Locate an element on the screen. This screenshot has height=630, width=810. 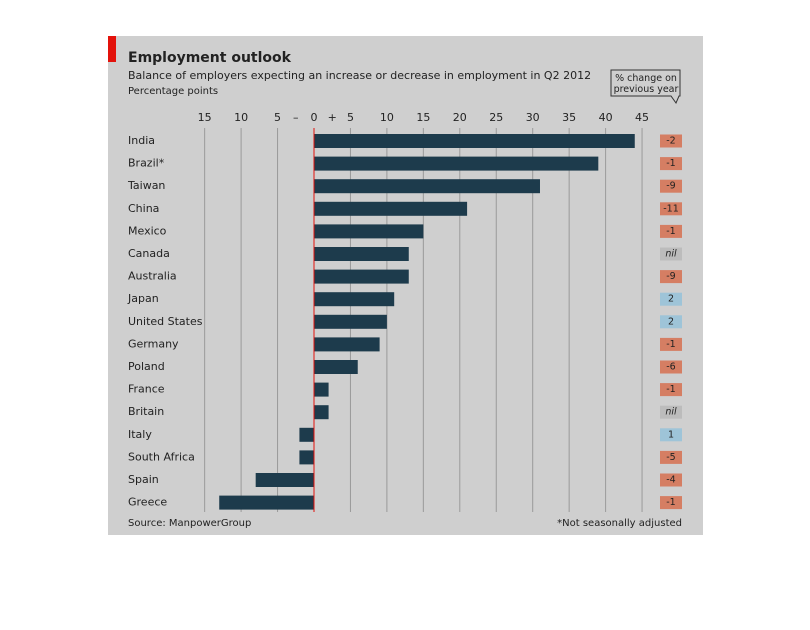
chart-title: Employment outlook is located at coordinates (210, 58).